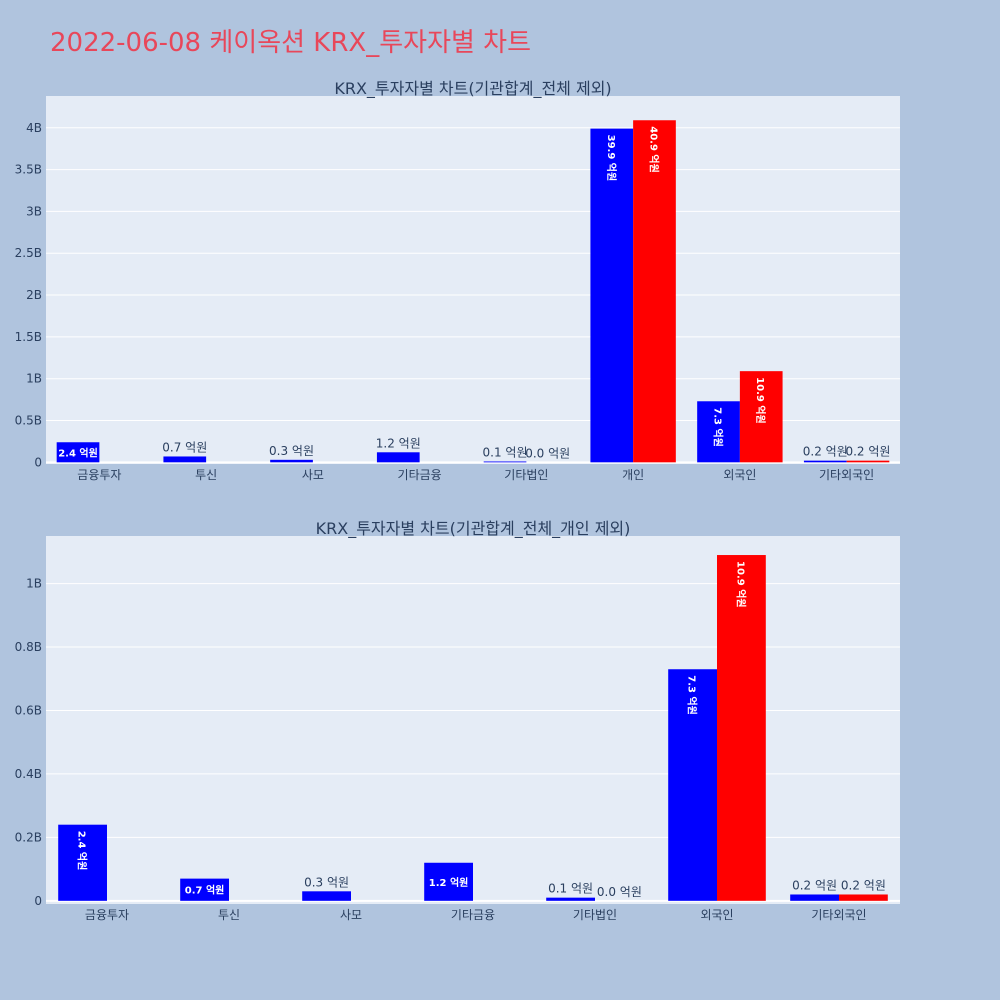 Image resolution: width=1000 pixels, height=1000 pixels. I want to click on y-tick-label: 2B, so click(34, 295).